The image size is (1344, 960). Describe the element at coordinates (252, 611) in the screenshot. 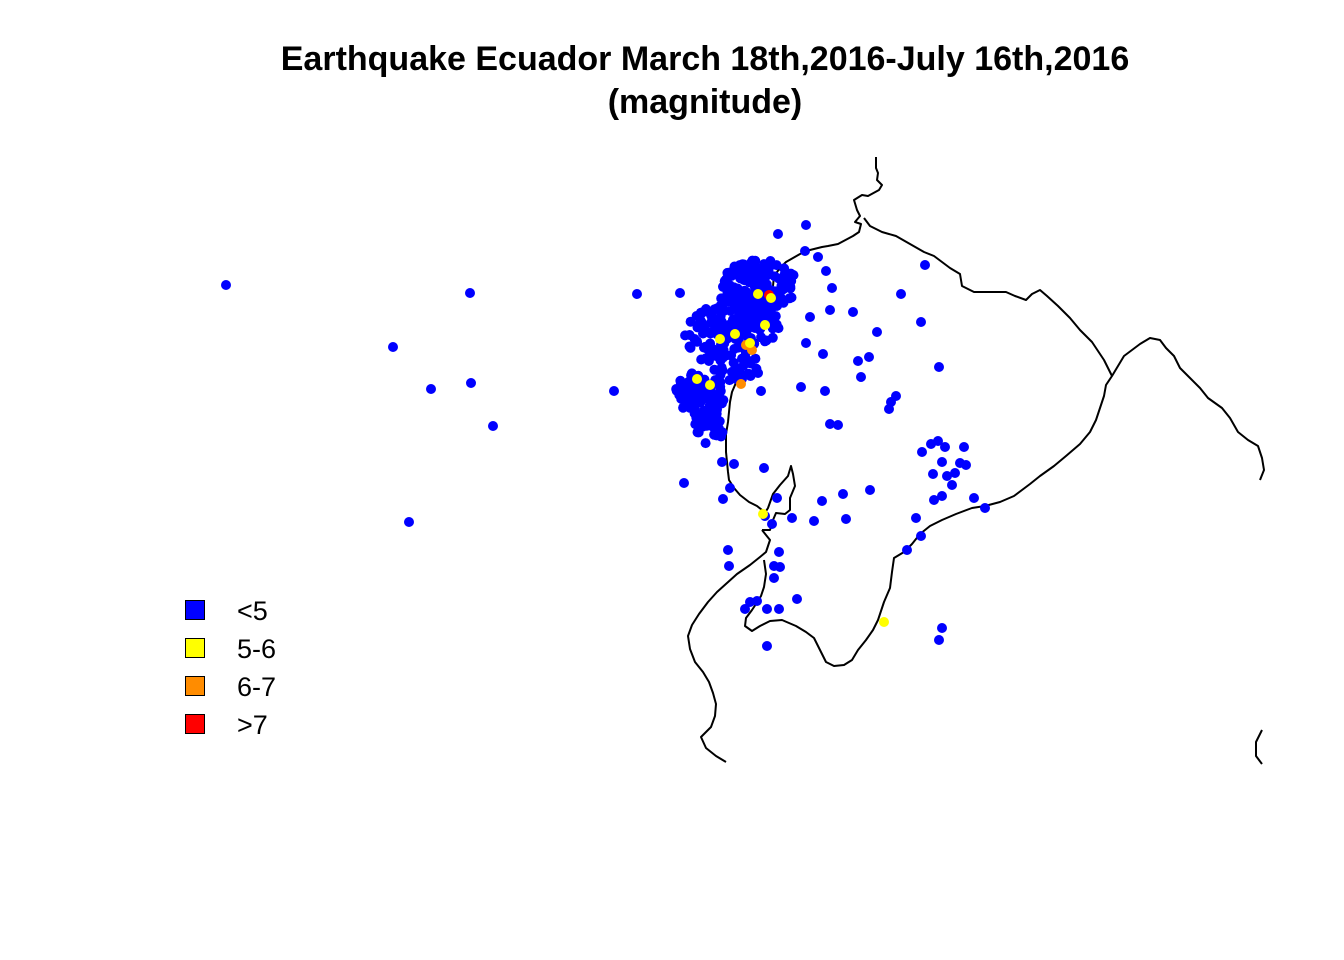

I see `legend-label-lt5: <5` at that location.